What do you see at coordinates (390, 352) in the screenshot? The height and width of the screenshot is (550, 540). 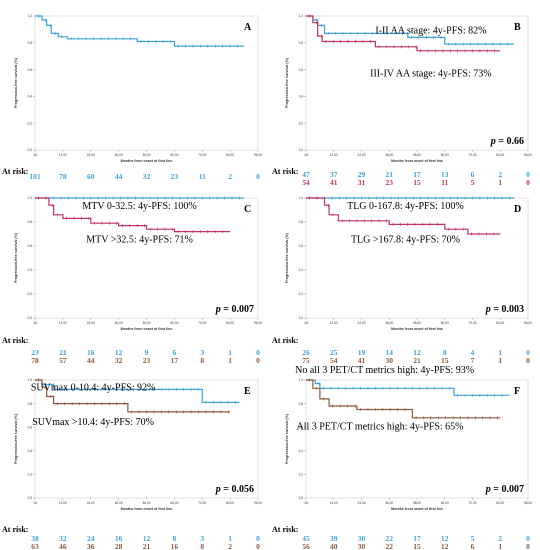 I see `risk-number: 14` at bounding box center [390, 352].